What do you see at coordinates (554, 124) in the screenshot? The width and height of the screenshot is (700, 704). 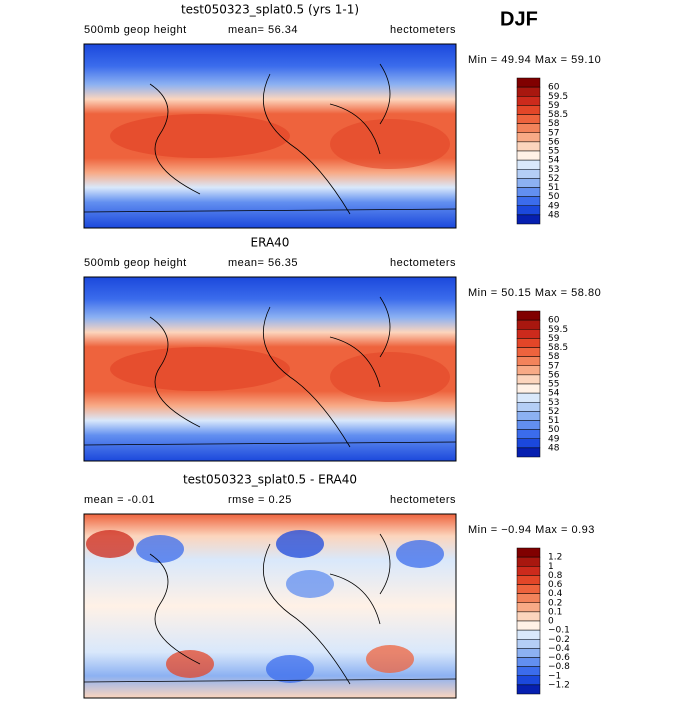 I see `colorbar-label: 58` at bounding box center [554, 124].